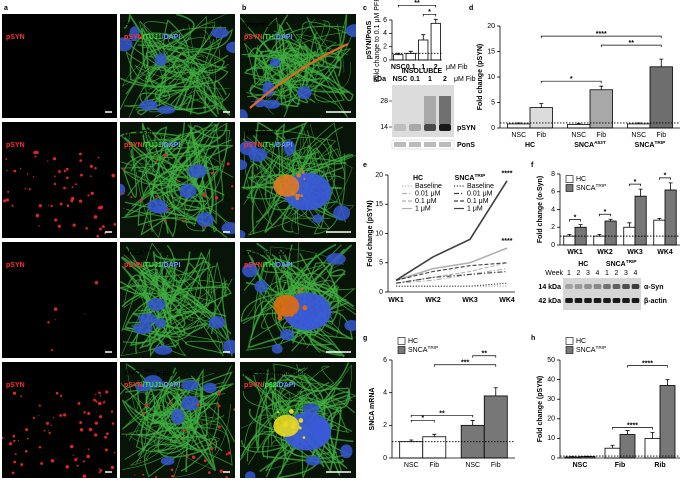 The height and width of the screenshot is (486, 685). What do you see at coordinates (152, 145) in the screenshot?
I see `stain-label: pSYN/TUJ1/DAPI` at bounding box center [152, 145].